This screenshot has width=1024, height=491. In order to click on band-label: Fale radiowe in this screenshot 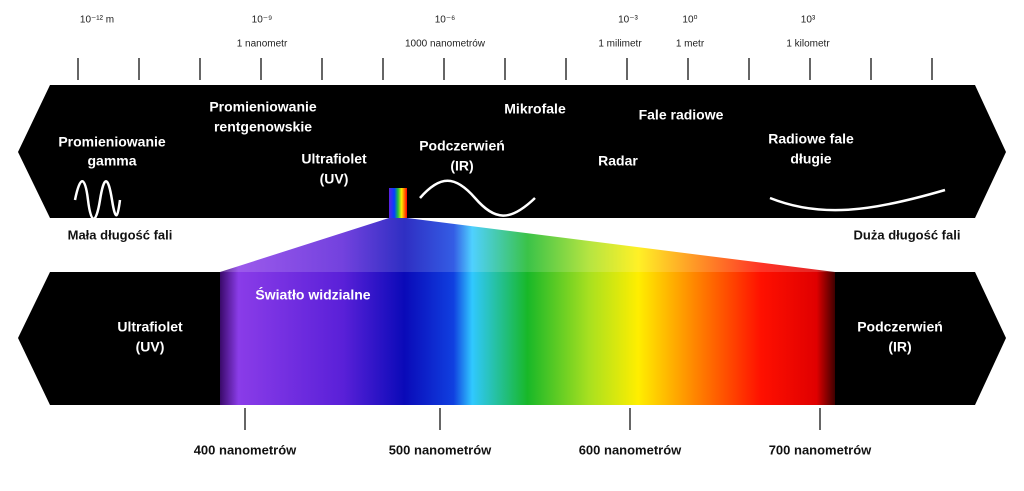, I will do `click(681, 115)`.